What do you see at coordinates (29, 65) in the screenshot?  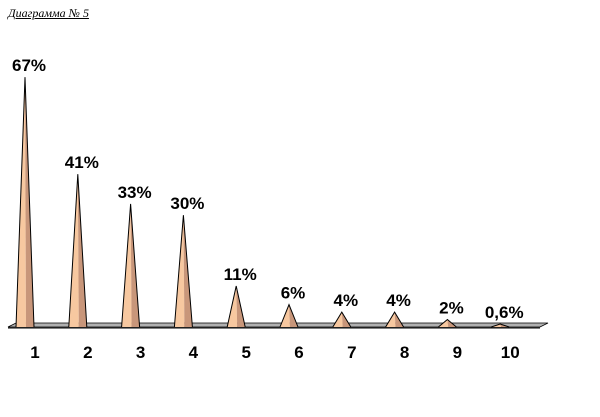 I see `data-label: 67%` at bounding box center [29, 65].